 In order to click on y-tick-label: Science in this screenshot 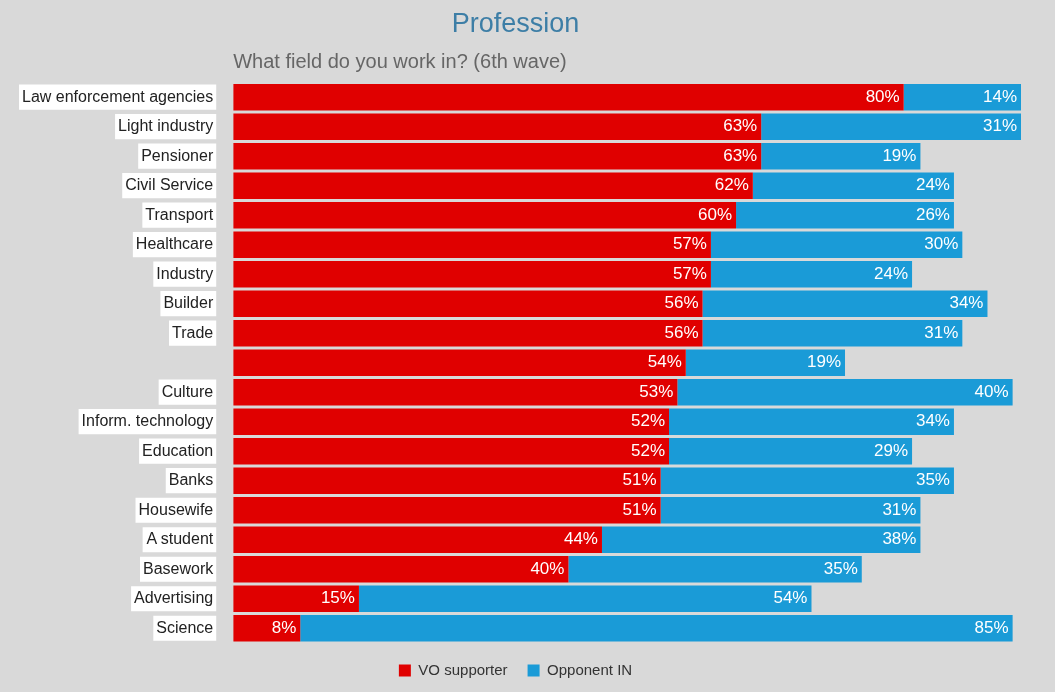, I will do `click(185, 627)`.